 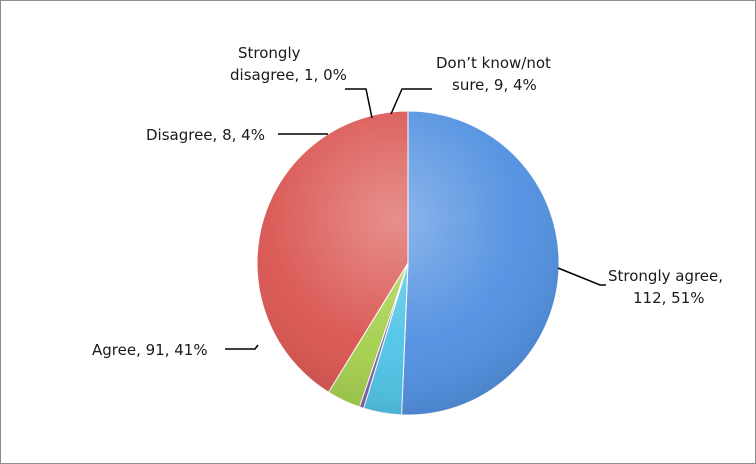 What do you see at coordinates (150, 350) in the screenshot?
I see `label-agree: Agree, 91, 41%` at bounding box center [150, 350].